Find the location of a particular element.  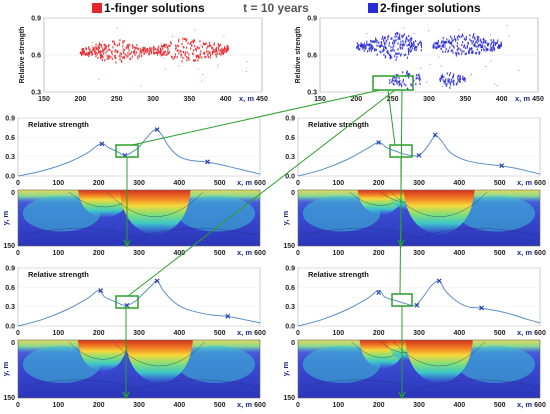

x-tick-label: 400 is located at coordinates (179, 253).